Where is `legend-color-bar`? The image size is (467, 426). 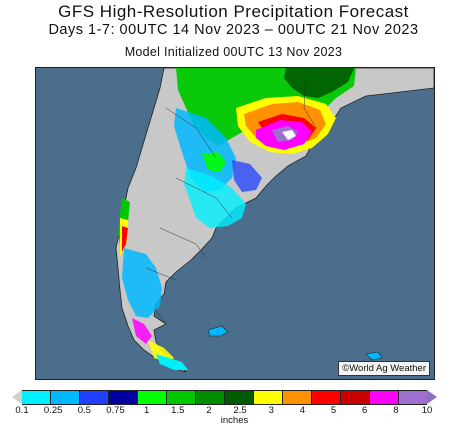
legend-color-bar is located at coordinates (224, 397).